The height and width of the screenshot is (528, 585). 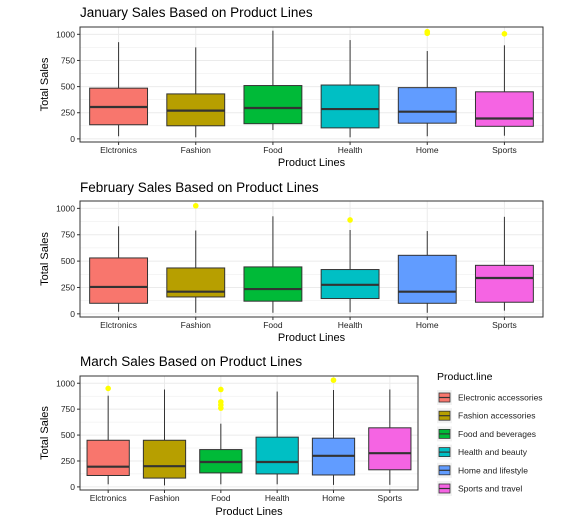 I want to click on legend-label: Sports and travel, so click(x=490, y=489).